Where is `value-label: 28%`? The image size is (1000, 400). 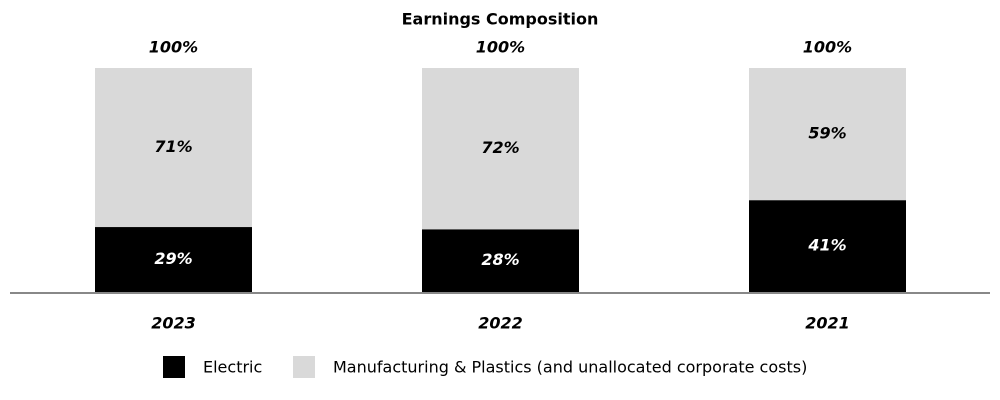 value-label: 28% is located at coordinates (500, 259).